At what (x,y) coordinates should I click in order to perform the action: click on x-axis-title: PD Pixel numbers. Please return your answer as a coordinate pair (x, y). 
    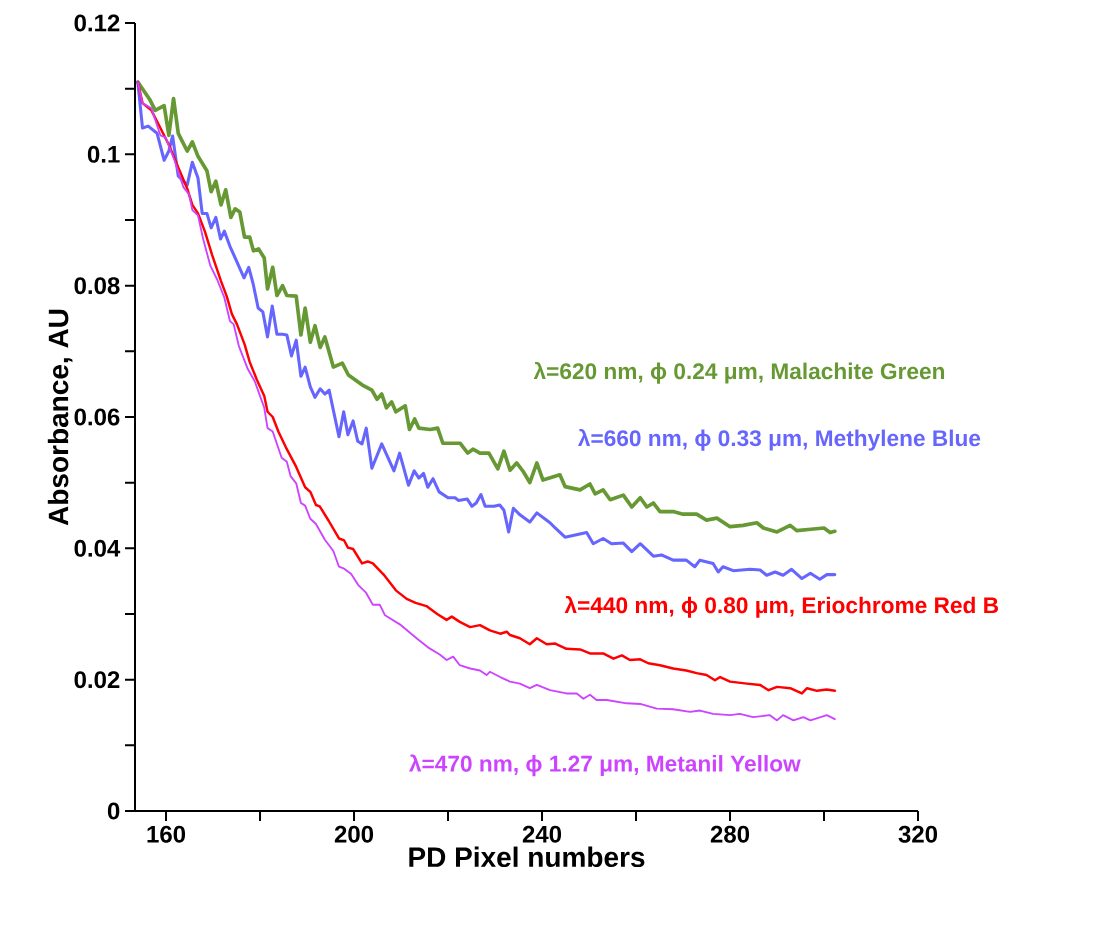
    Looking at the image, I should click on (527, 857).